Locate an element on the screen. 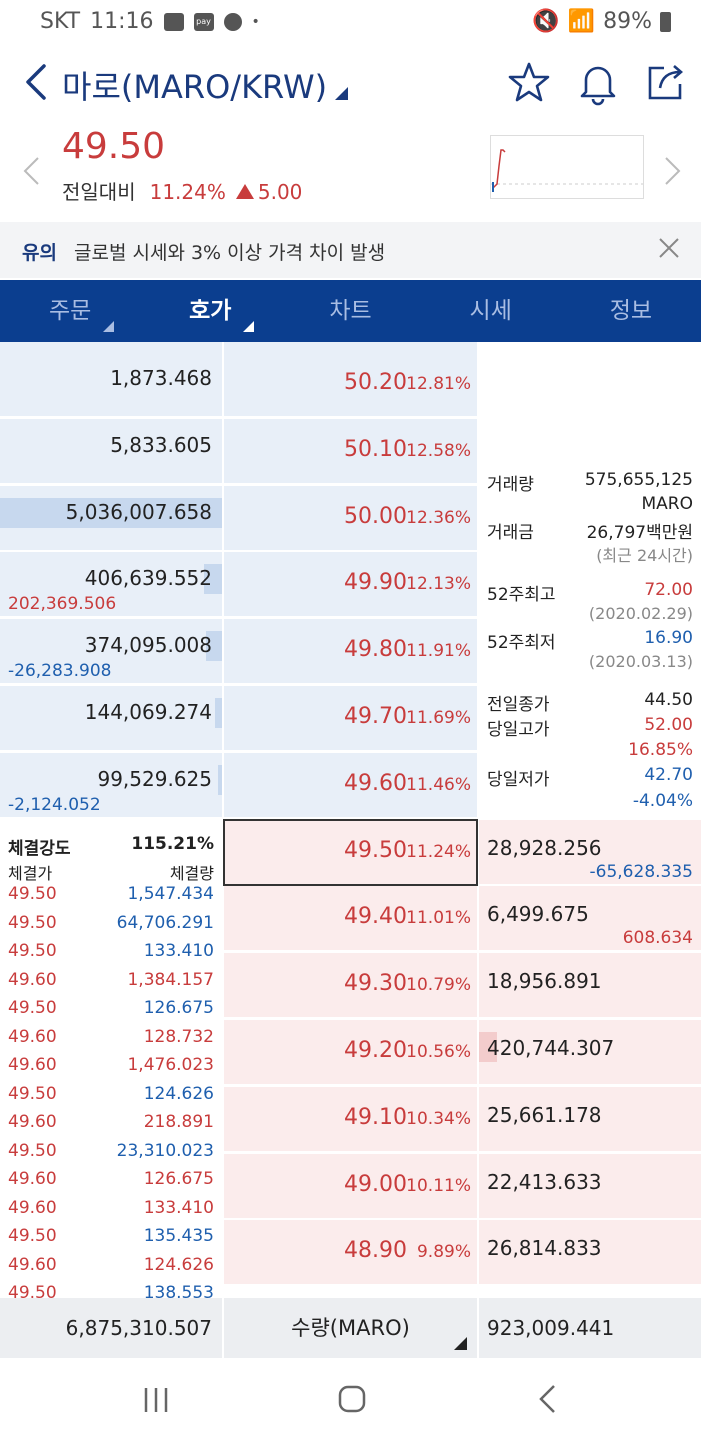 Image resolution: width=701 pixels, height=1440 pixels. ask-price: 49.70 is located at coordinates (375, 716).